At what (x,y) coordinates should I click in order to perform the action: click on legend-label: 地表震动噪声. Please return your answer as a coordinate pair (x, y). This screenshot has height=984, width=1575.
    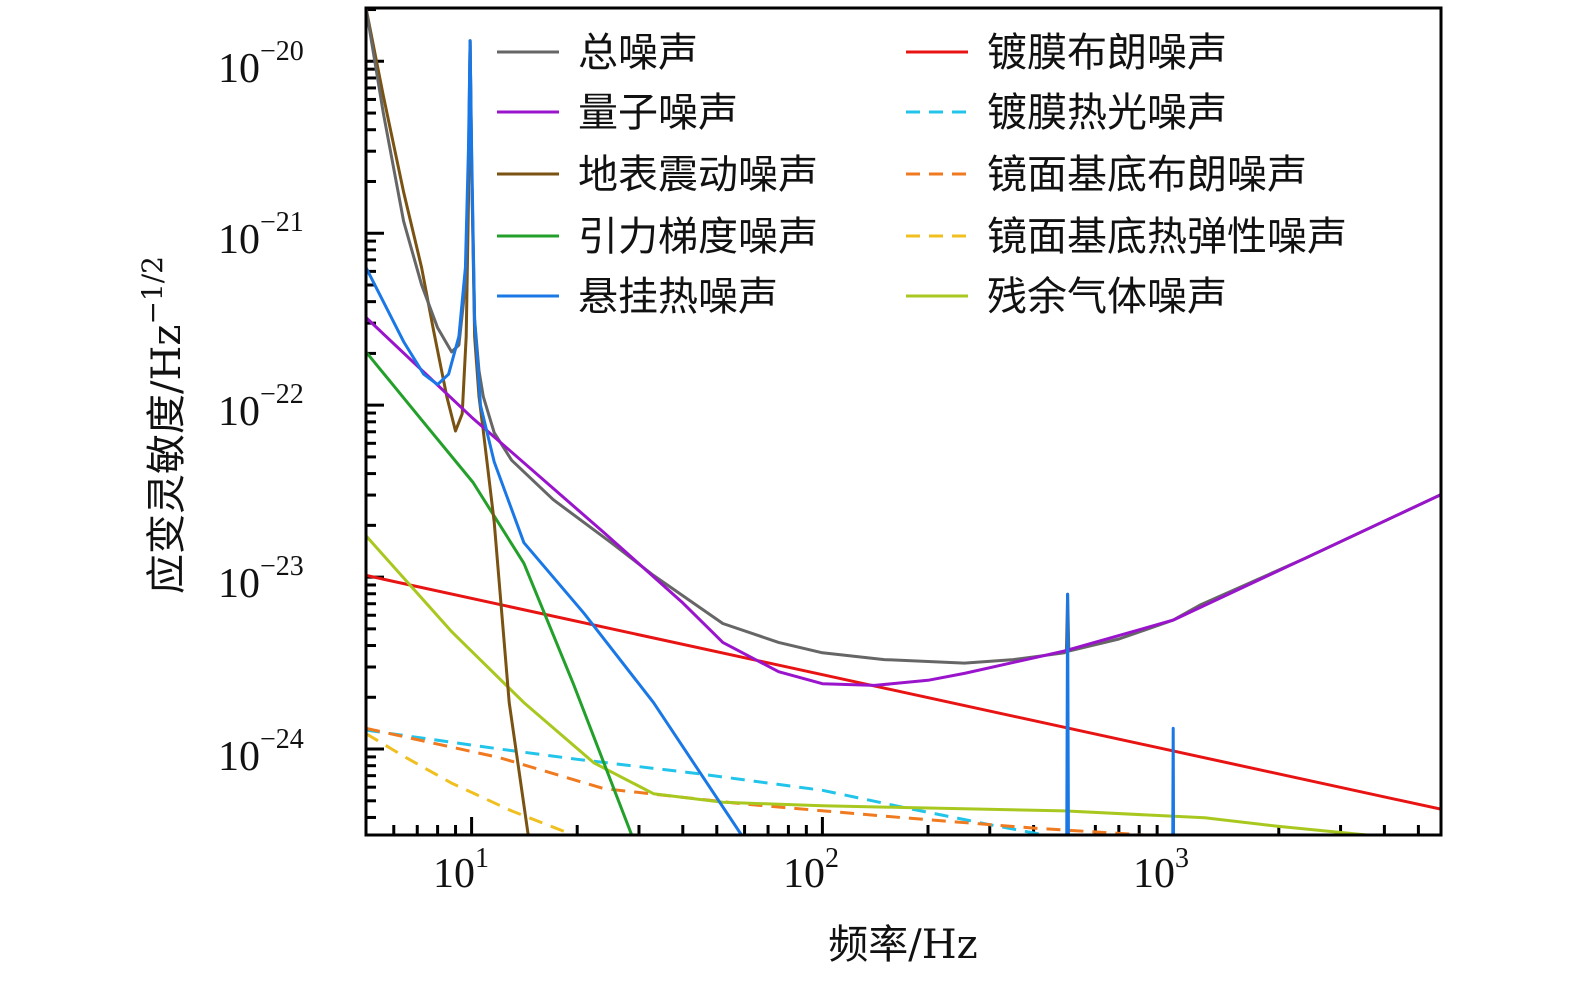
    Looking at the image, I should click on (698, 175).